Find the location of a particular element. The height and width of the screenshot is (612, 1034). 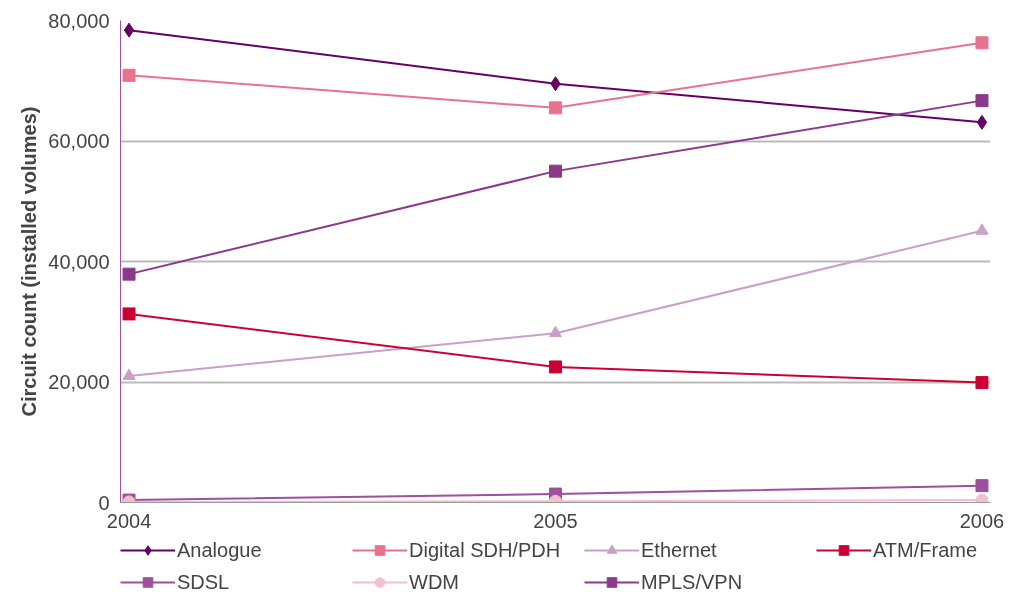

y-axis-title: Circuit count (installed volumes) is located at coordinates (29, 261).